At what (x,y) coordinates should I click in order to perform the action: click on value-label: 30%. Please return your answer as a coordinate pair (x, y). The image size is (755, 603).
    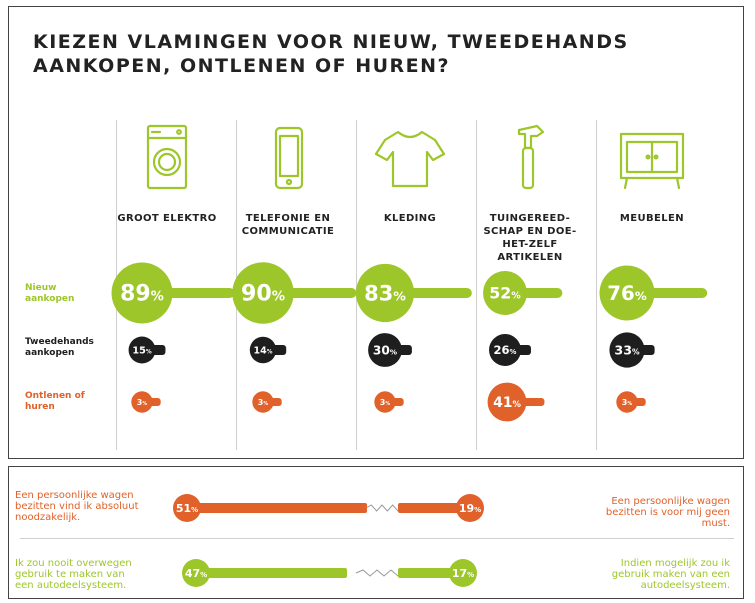
    Looking at the image, I should click on (385, 350).